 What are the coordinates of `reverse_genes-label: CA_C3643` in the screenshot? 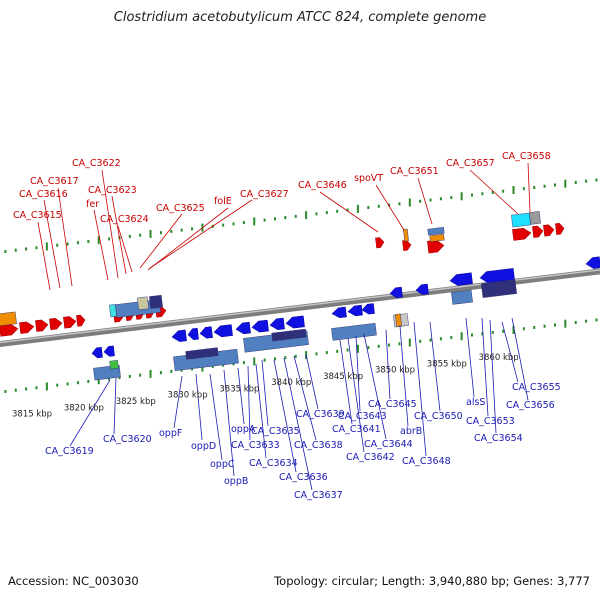 It's located at (362, 416).